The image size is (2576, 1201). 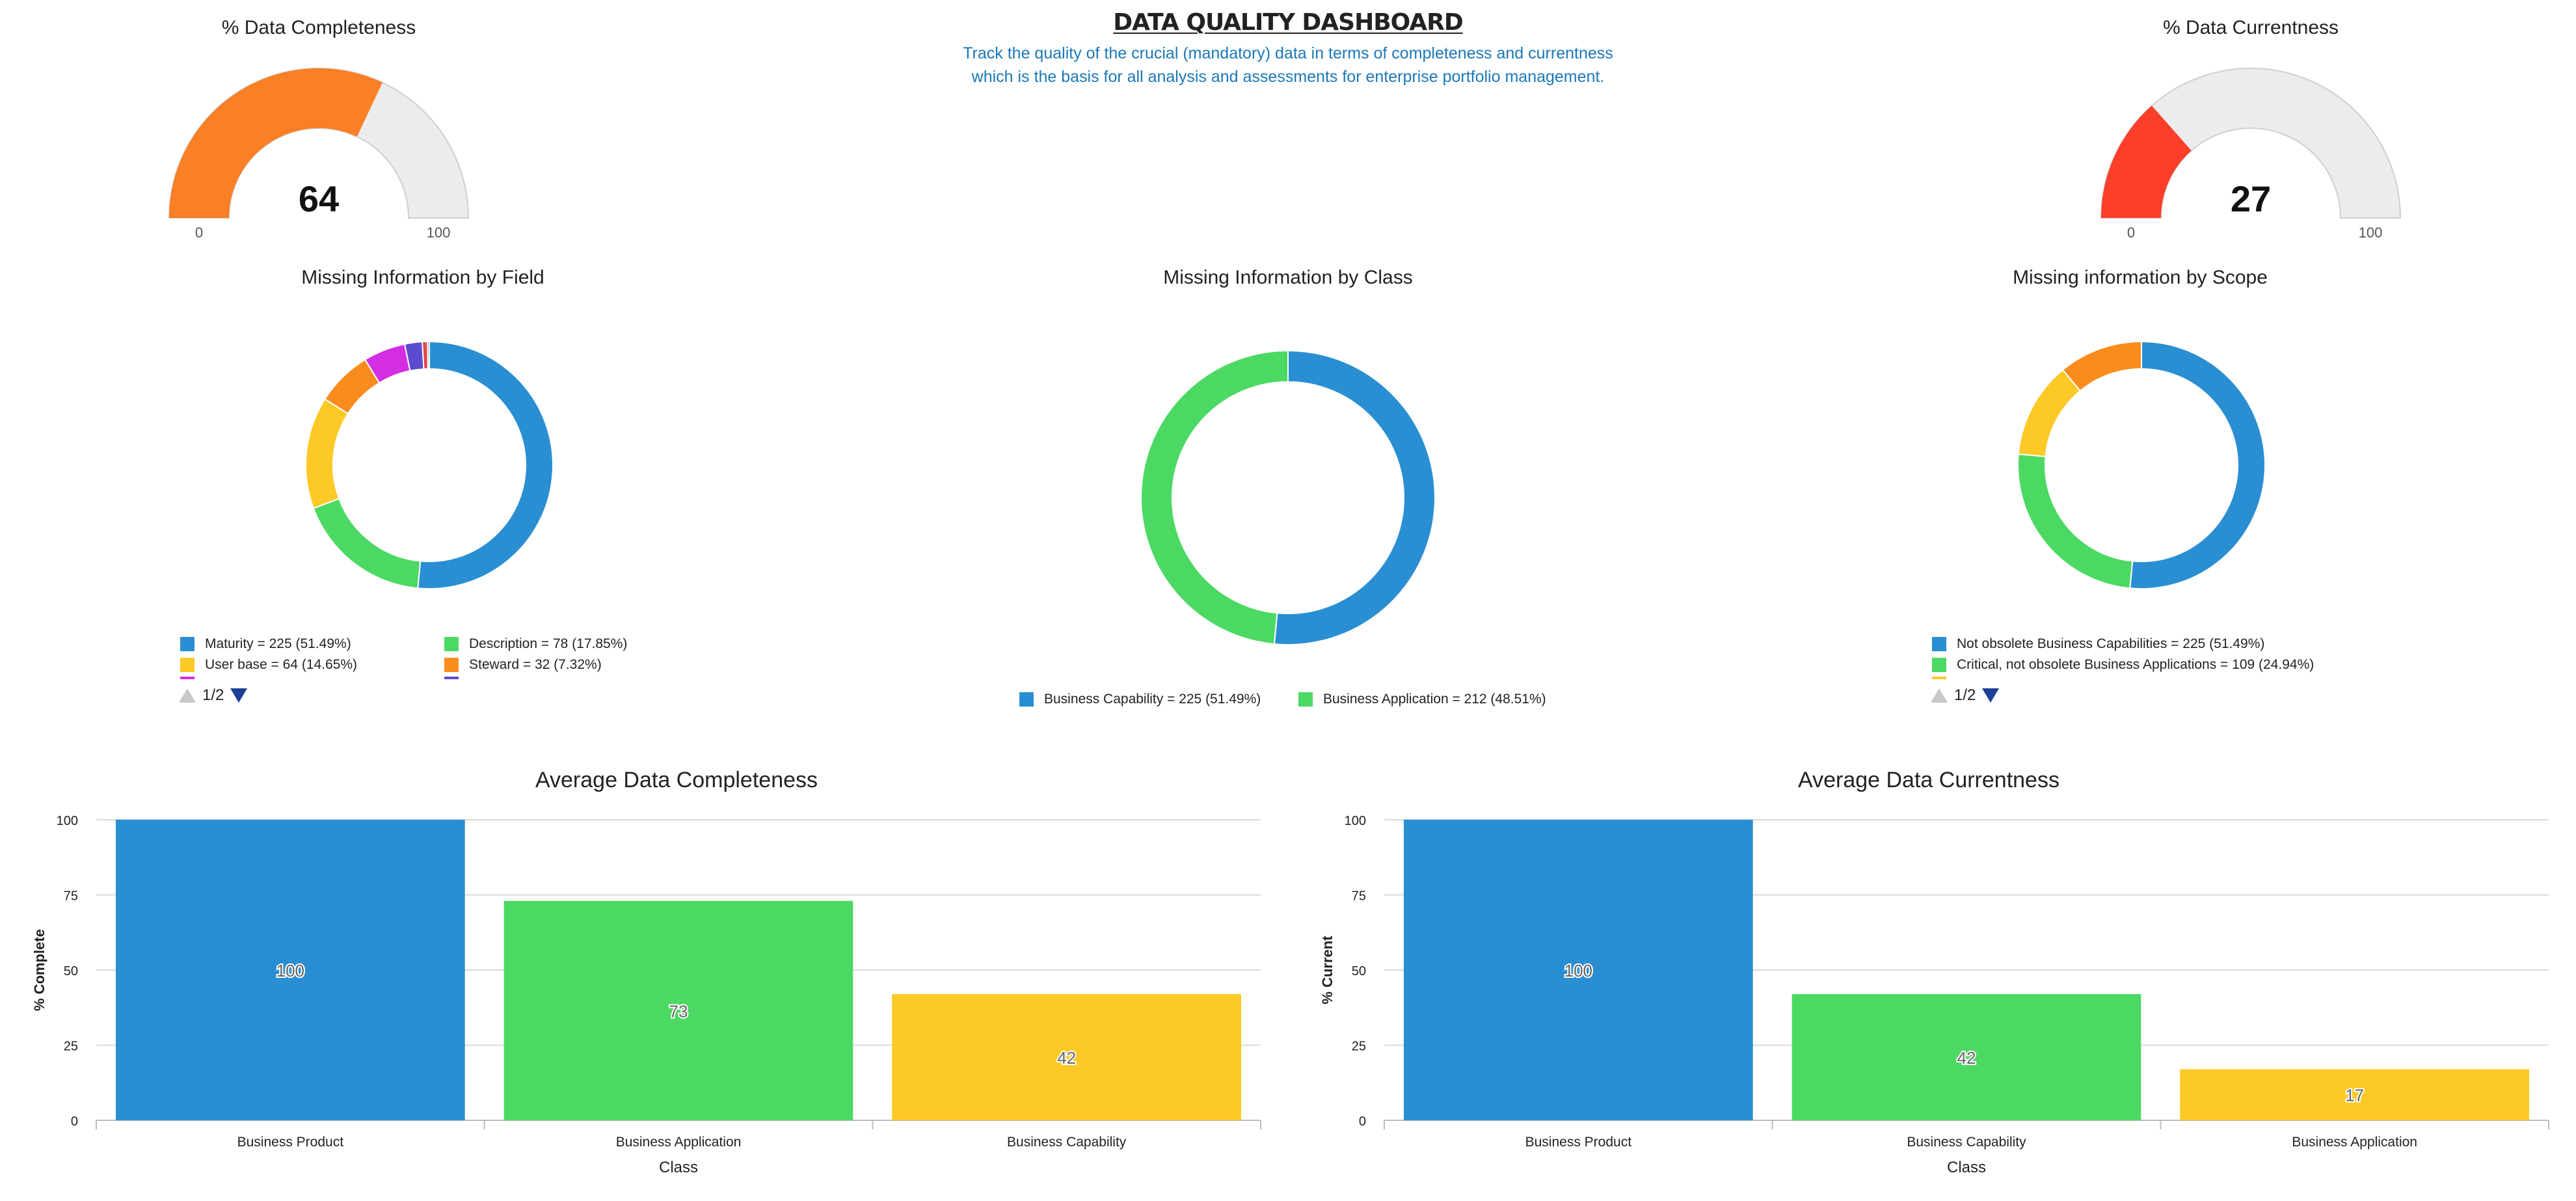 I want to click on donut-field-title: Missing Information by Field, so click(x=422, y=277).